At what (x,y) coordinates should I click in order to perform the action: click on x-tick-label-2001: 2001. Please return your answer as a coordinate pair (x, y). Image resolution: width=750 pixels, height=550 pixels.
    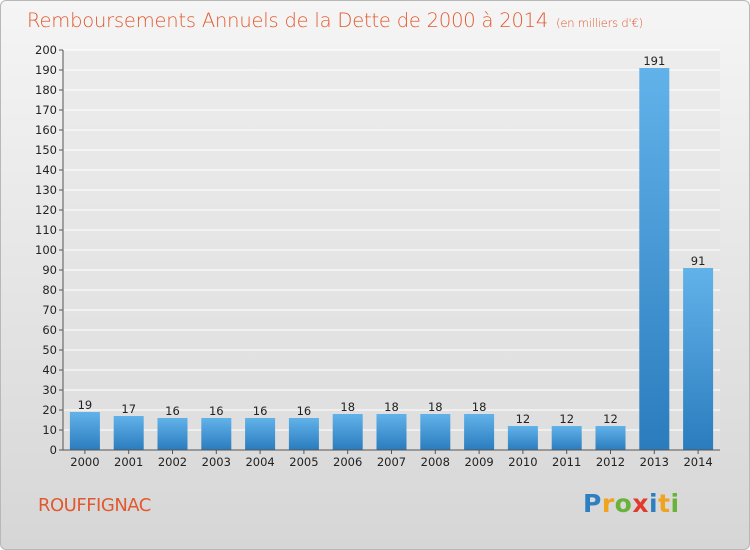
    Looking at the image, I should click on (128, 462).